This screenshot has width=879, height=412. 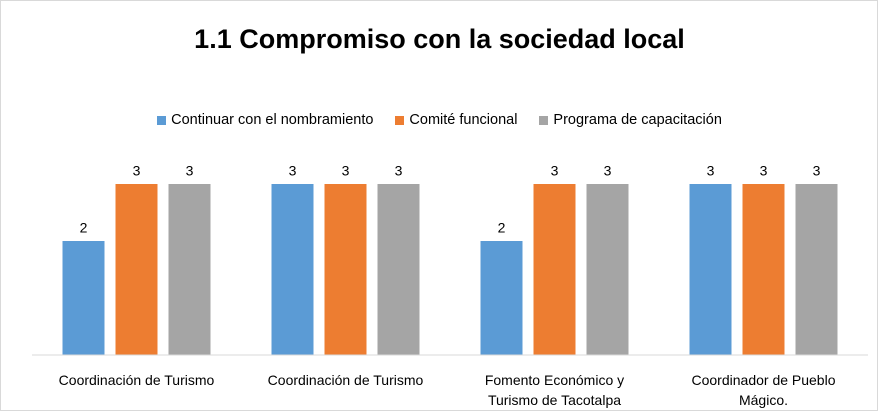 I want to click on chart-title: 1.1 Compromiso con la sociedad local, so click(x=439, y=39).